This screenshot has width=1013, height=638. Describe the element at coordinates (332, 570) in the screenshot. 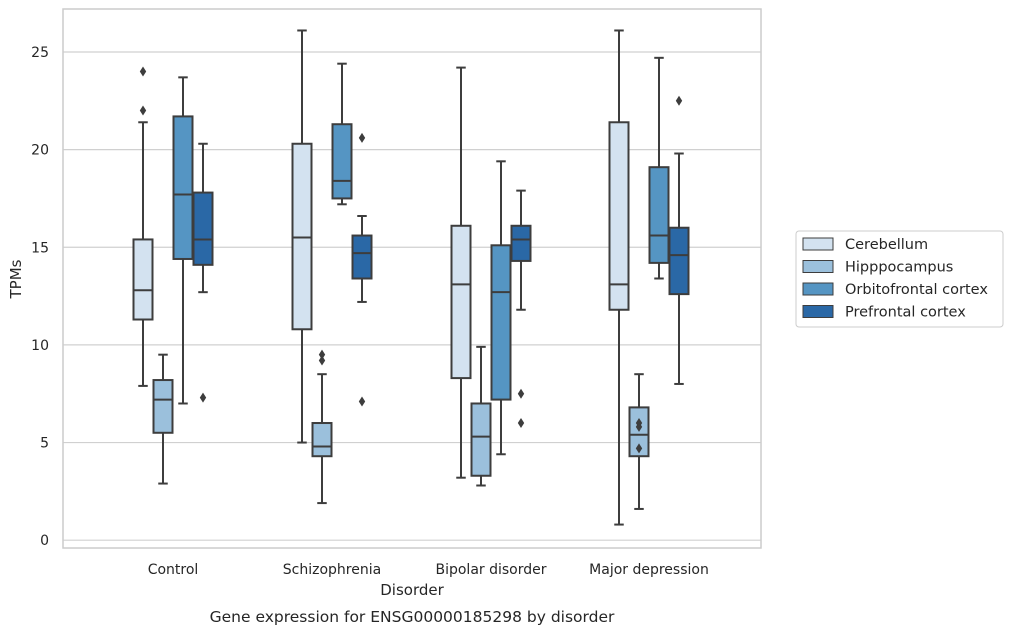

I see `x-tick-label: Schizophrenia` at that location.